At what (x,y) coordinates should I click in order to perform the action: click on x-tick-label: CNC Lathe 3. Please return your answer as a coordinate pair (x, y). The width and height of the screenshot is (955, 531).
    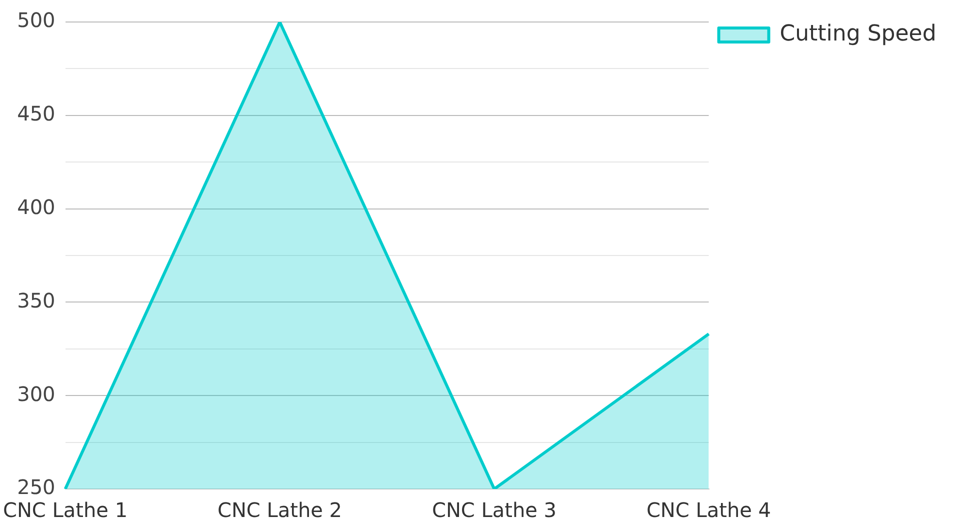
    Looking at the image, I should click on (494, 510).